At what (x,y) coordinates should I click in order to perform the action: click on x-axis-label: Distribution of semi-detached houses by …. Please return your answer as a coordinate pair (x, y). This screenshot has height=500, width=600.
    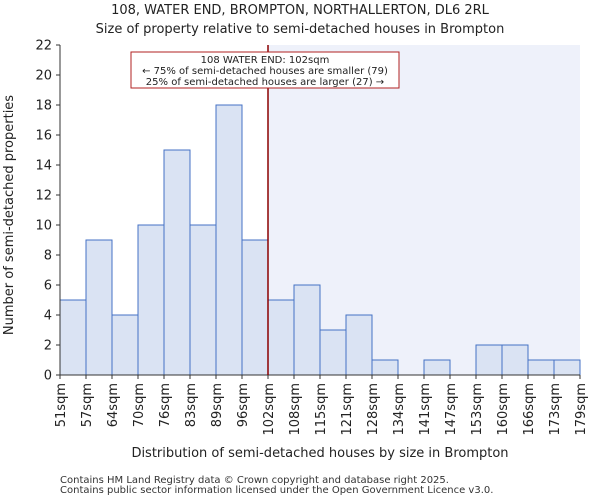
    Looking at the image, I should click on (319, 453).